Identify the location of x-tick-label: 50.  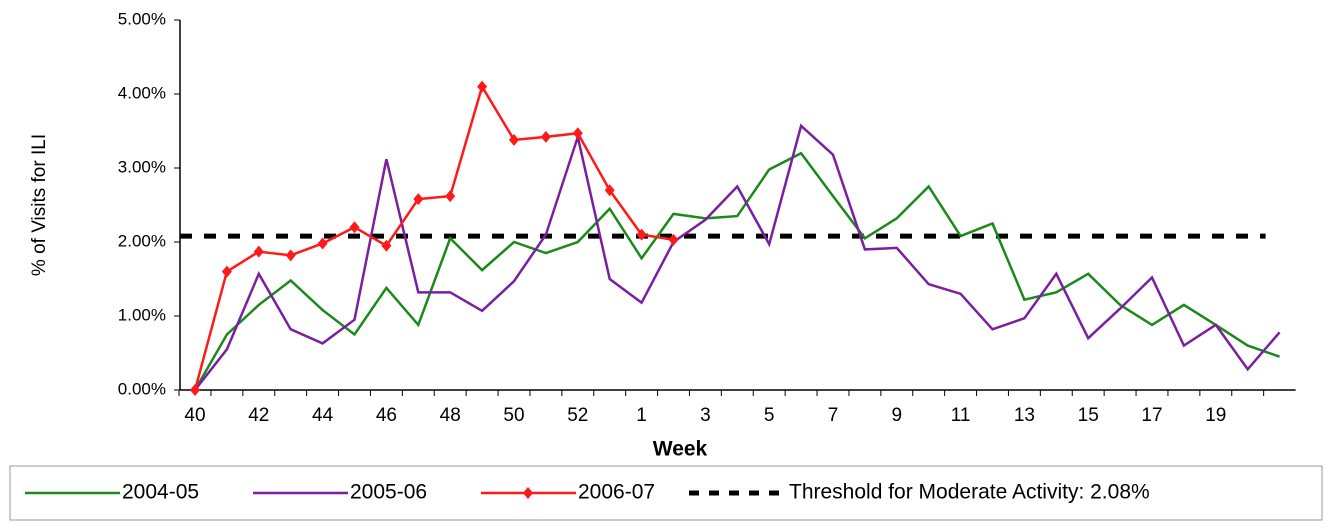
(513, 415).